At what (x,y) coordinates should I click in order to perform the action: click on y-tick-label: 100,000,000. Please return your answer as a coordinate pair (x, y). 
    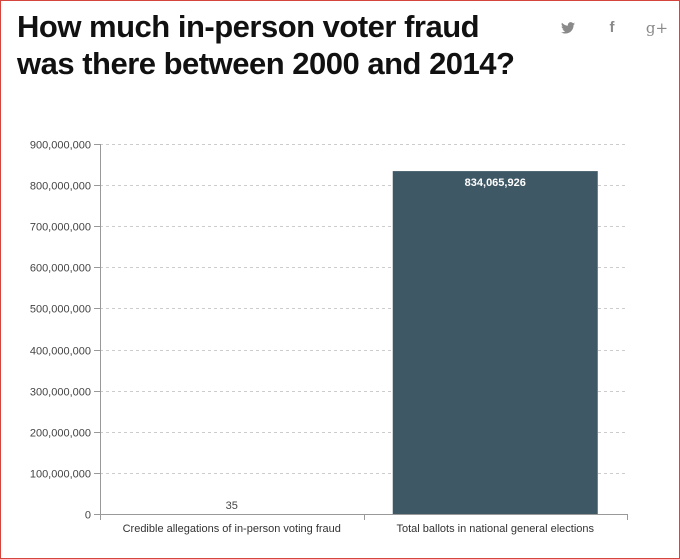
    Looking at the image, I should click on (60, 475).